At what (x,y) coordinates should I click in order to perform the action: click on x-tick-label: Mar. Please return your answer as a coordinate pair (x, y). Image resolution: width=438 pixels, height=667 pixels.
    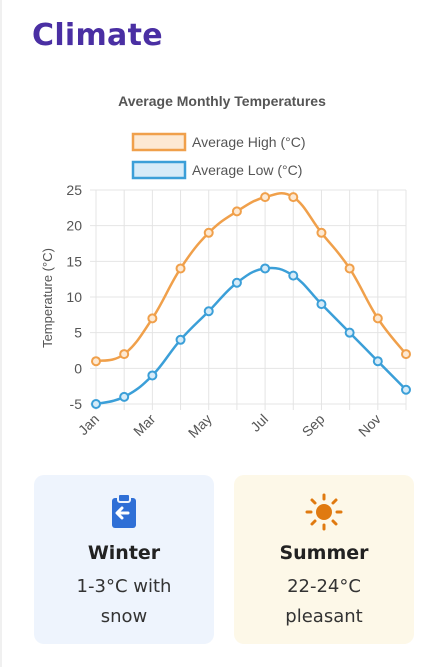
    Looking at the image, I should click on (144, 425).